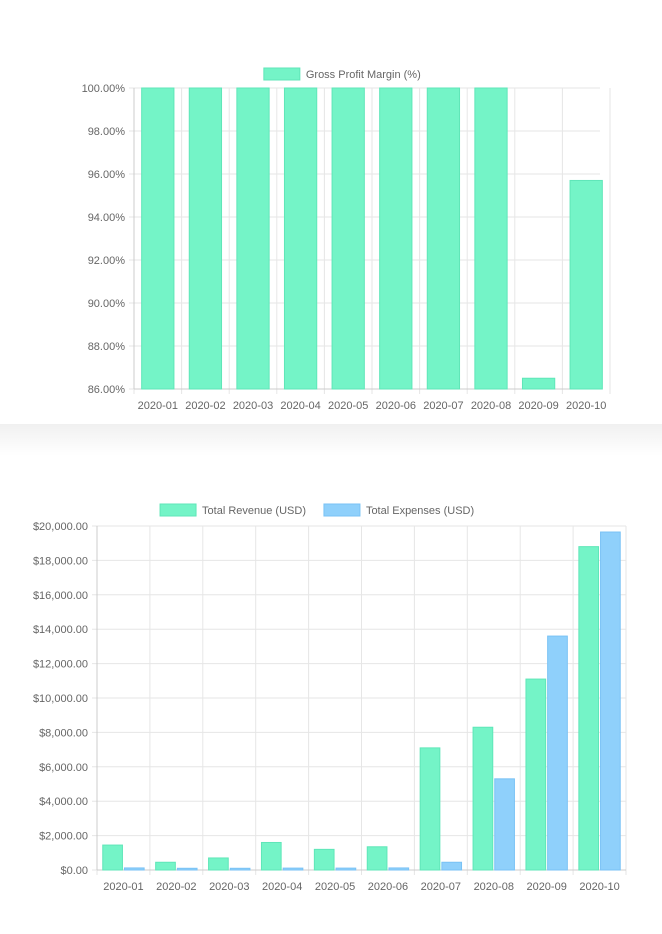 The height and width of the screenshot is (934, 662). What do you see at coordinates (107, 132) in the screenshot?
I see `y-tick-label: 98.00%` at bounding box center [107, 132].